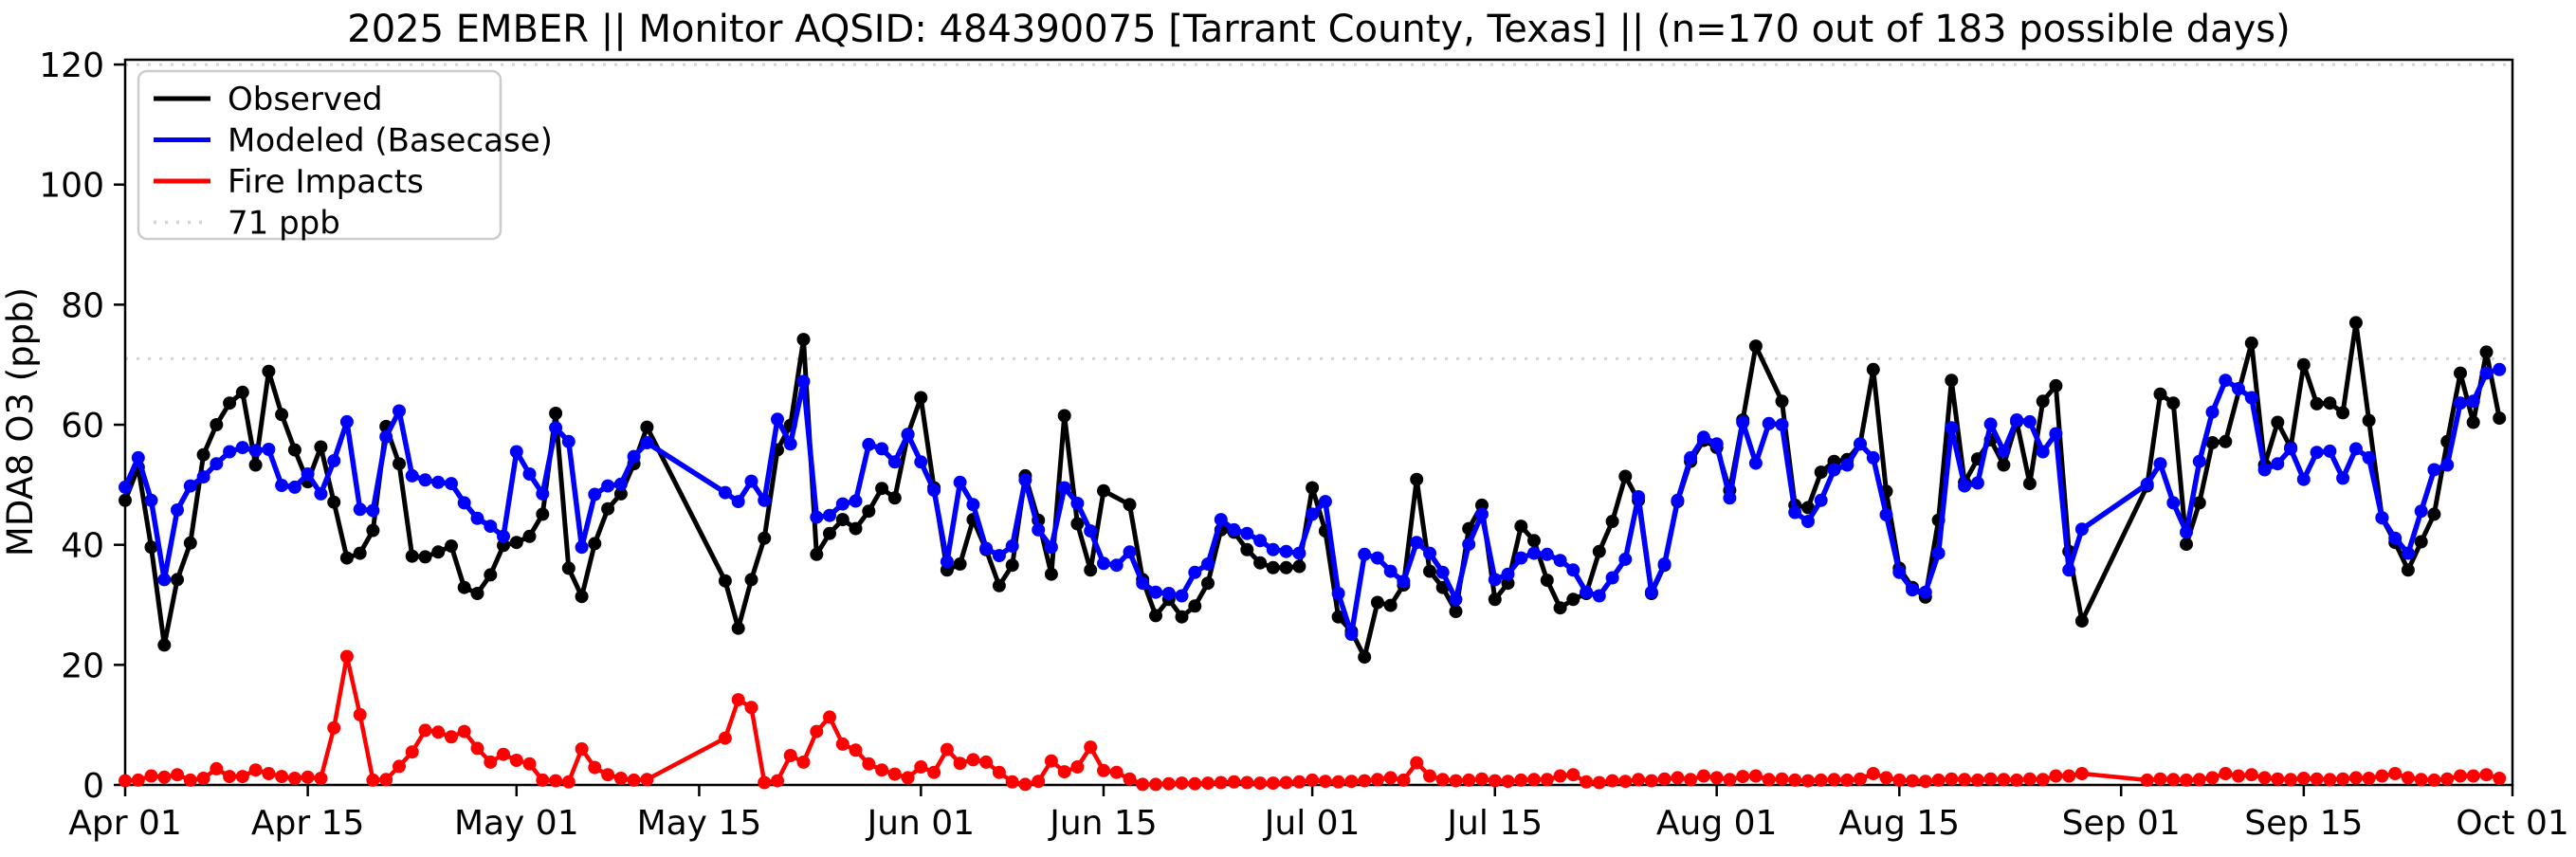 Image resolution: width=2576 pixels, height=857 pixels. I want to click on legend, so click(319, 155).